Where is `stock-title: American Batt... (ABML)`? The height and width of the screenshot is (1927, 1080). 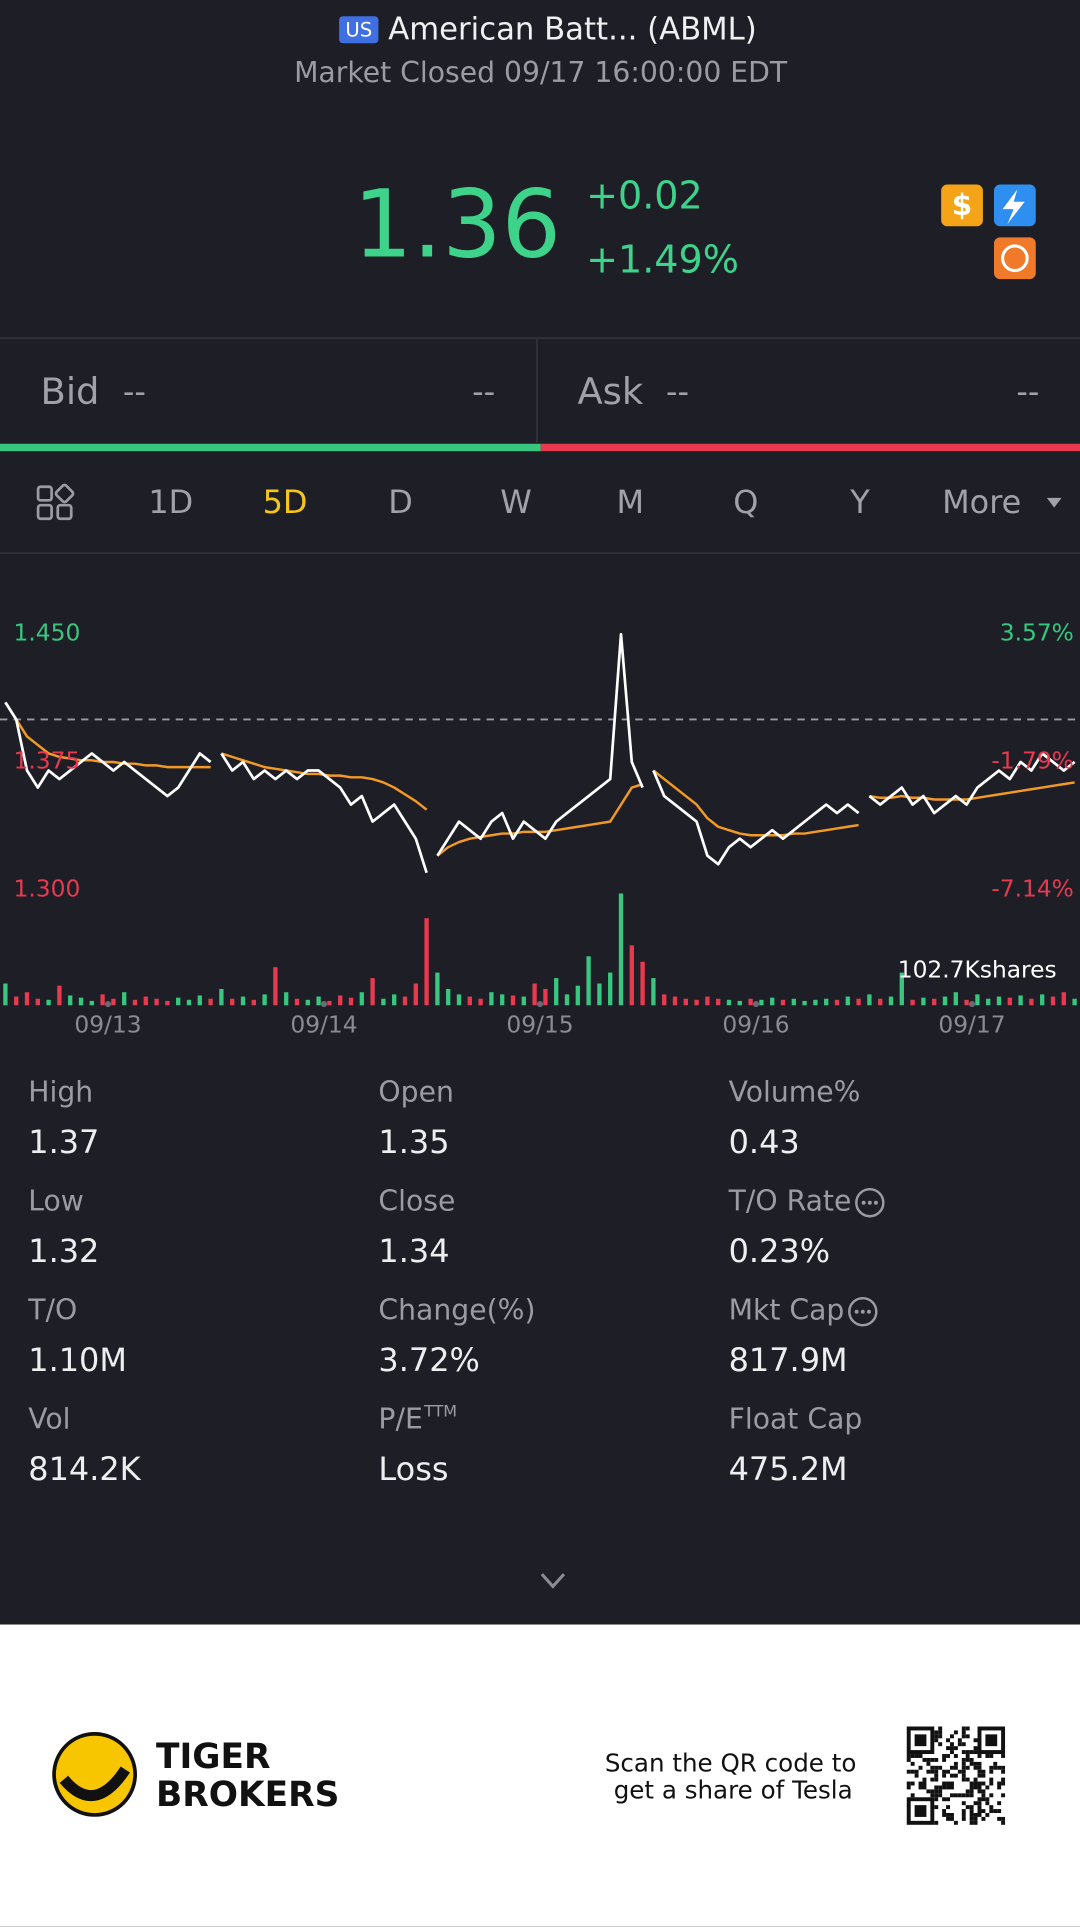
stock-title: American Batt... (ABML) is located at coordinates (572, 29).